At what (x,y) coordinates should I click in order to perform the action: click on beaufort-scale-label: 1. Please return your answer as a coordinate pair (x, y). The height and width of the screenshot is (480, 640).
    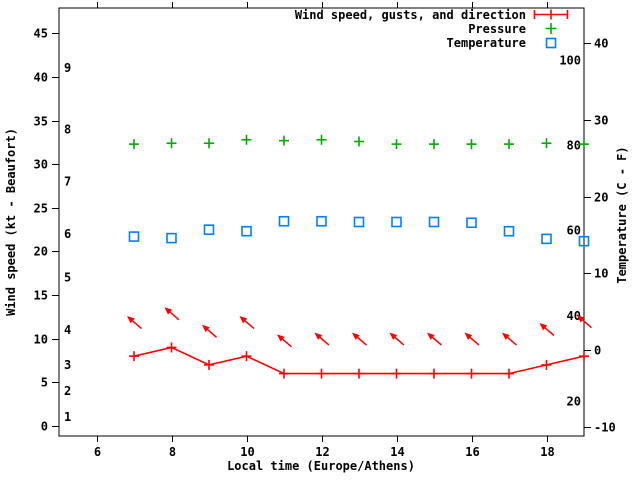
    Looking at the image, I should click on (67, 417).